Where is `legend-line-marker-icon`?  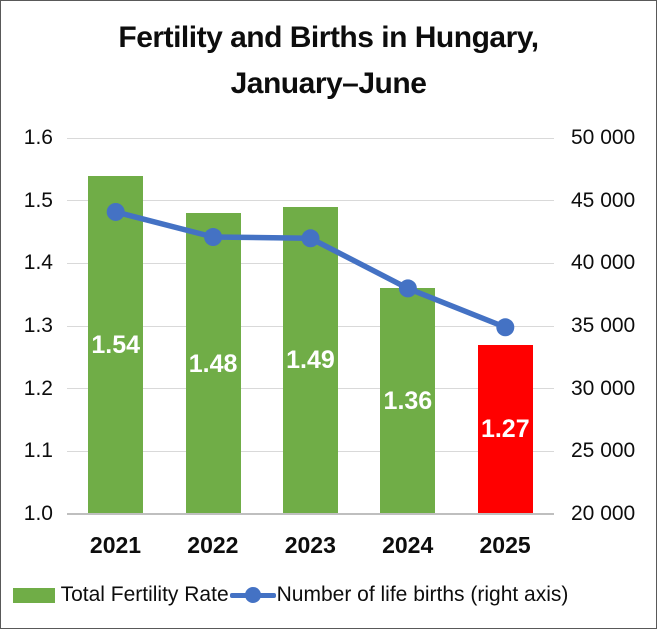
legend-line-marker-icon is located at coordinates (252, 595).